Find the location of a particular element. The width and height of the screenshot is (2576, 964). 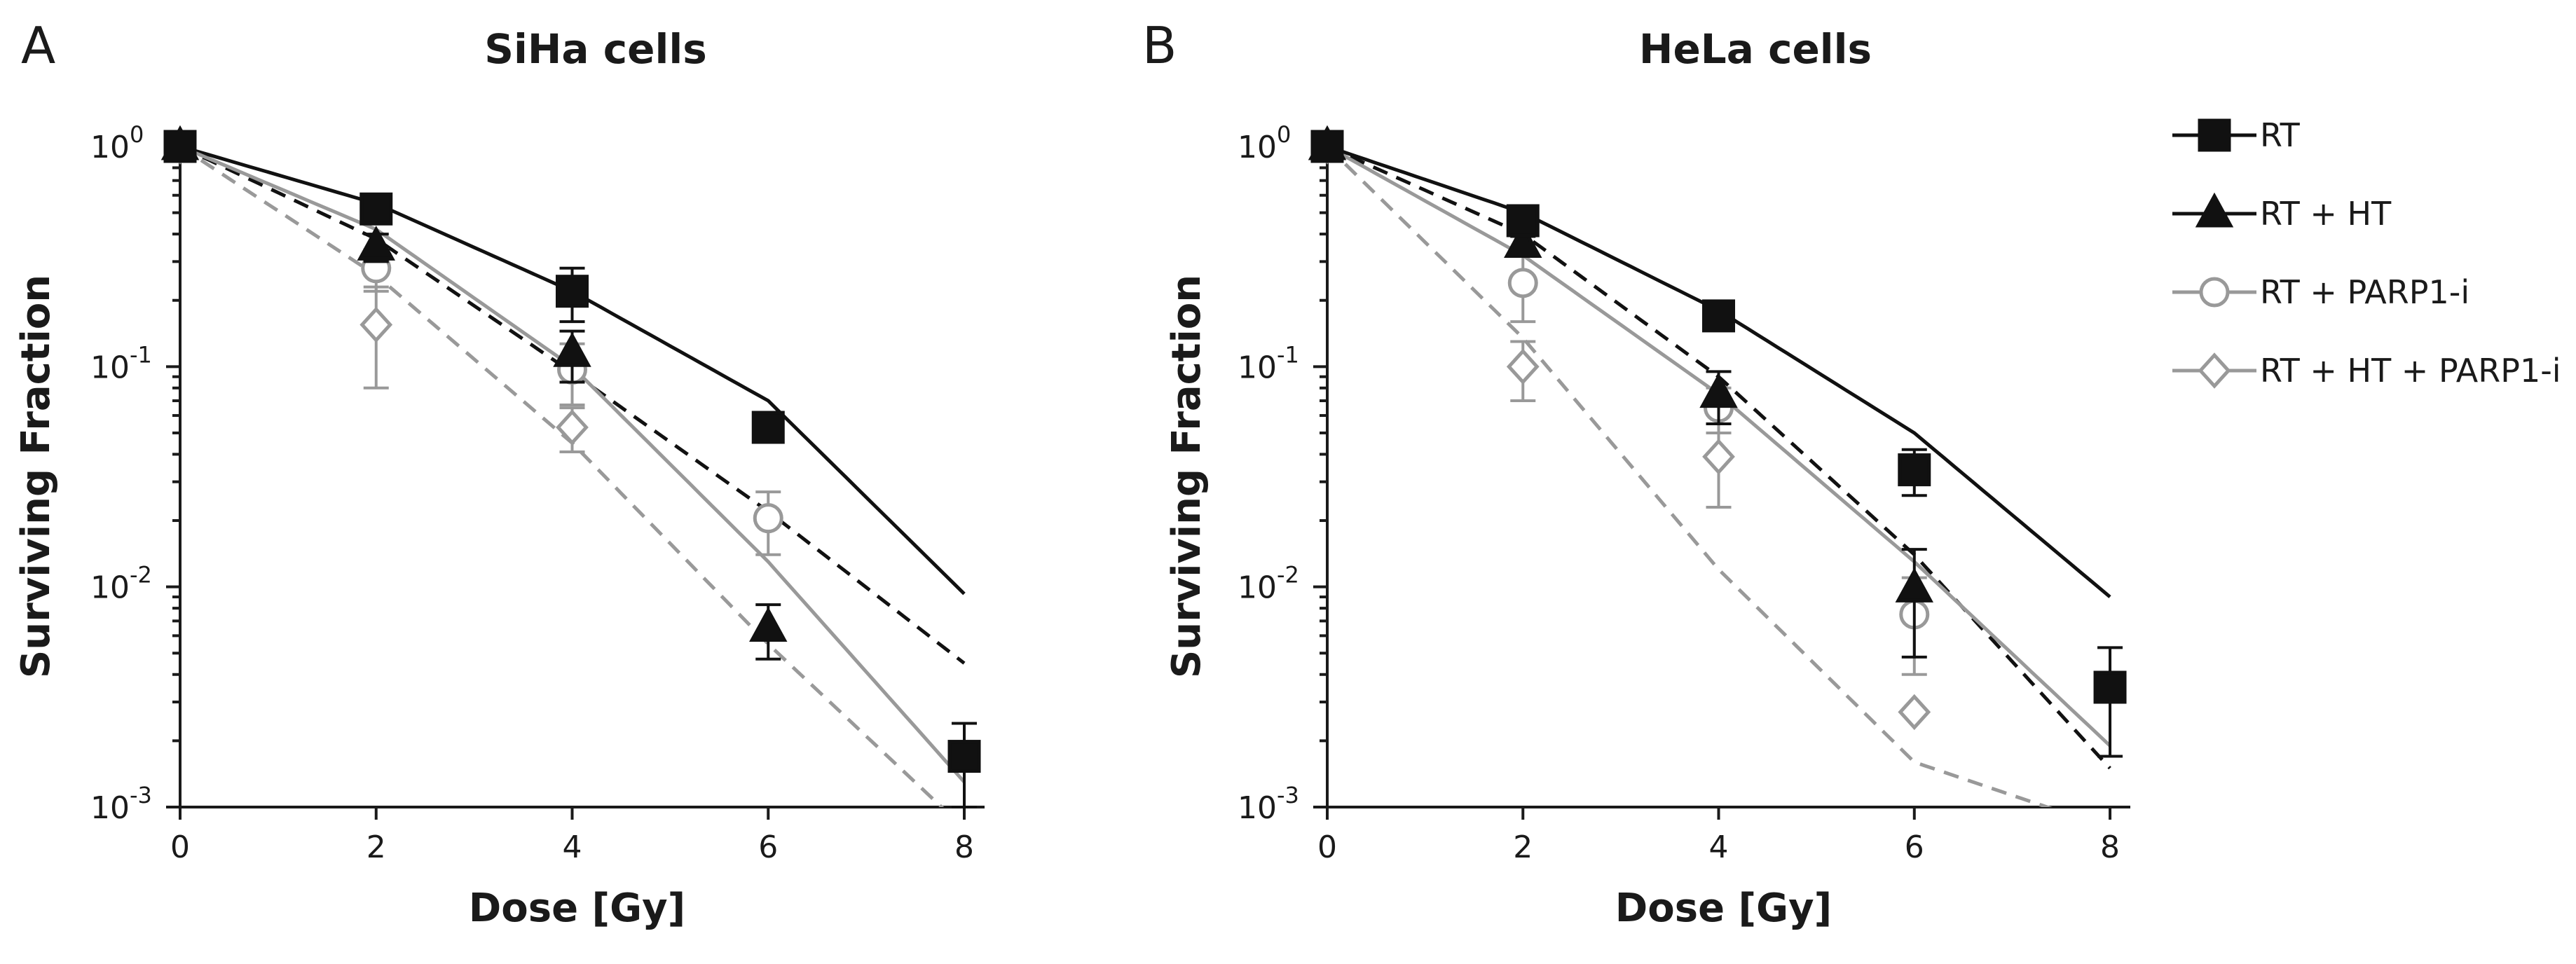

panel-label: A is located at coordinates (38, 45).